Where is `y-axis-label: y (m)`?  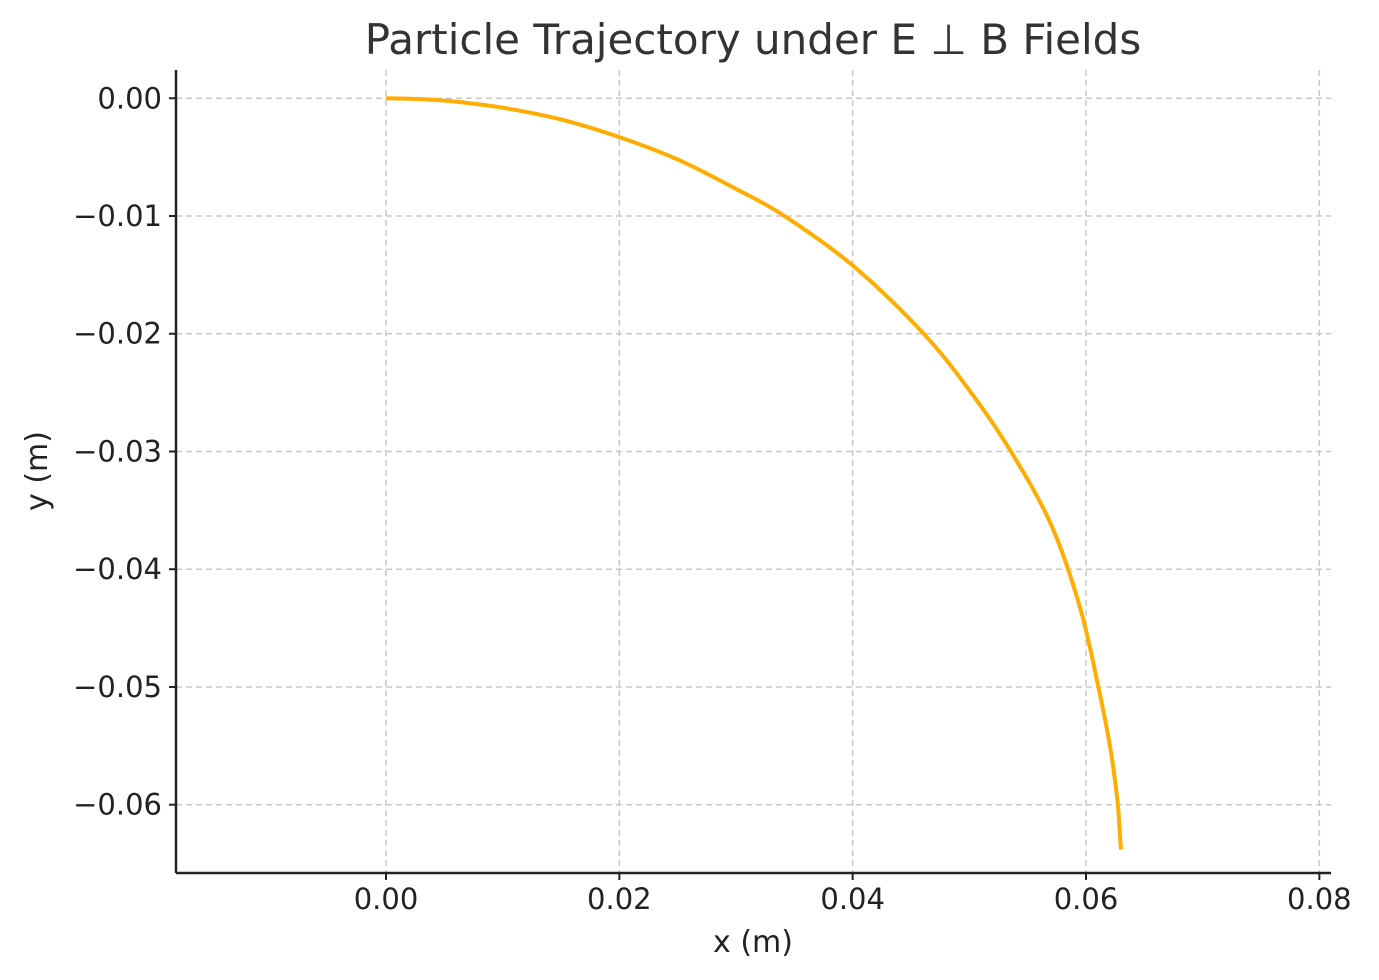 y-axis-label: y (m) is located at coordinates (37, 471).